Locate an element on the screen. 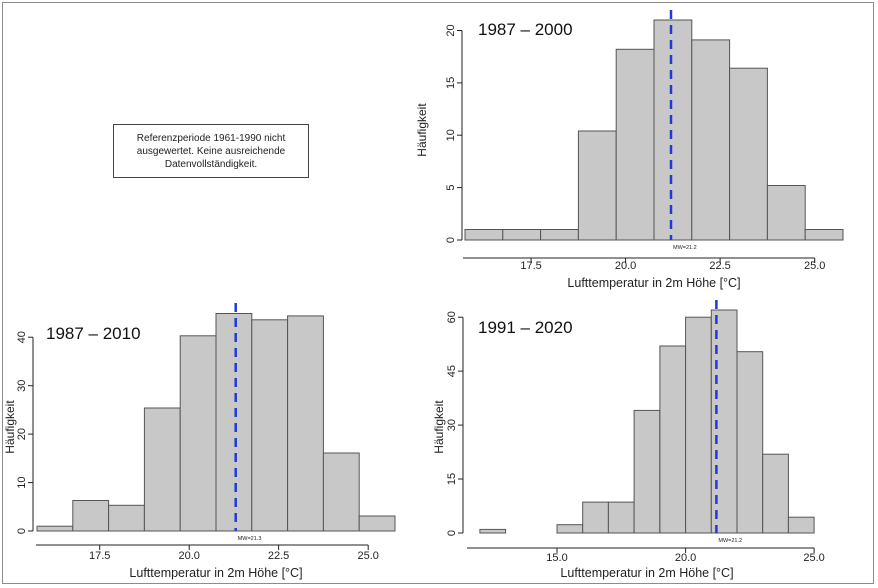  x-tick-label: 15.0 is located at coordinates (556, 558).